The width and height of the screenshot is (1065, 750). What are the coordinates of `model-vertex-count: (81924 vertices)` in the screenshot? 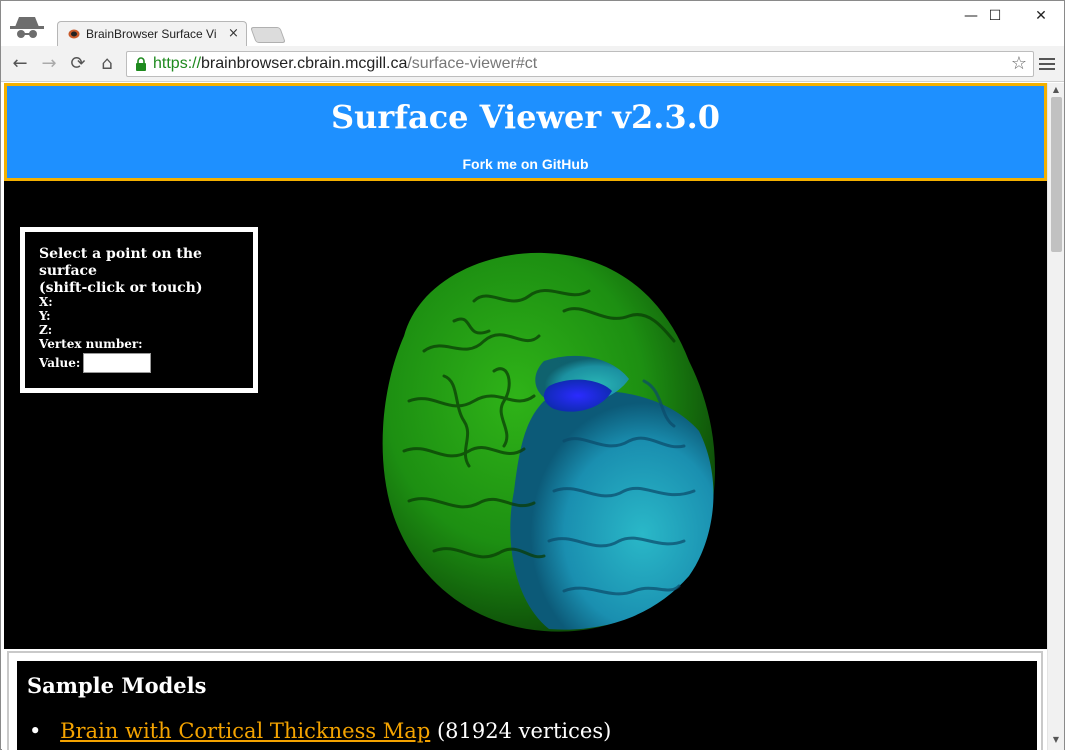 It's located at (524, 731).